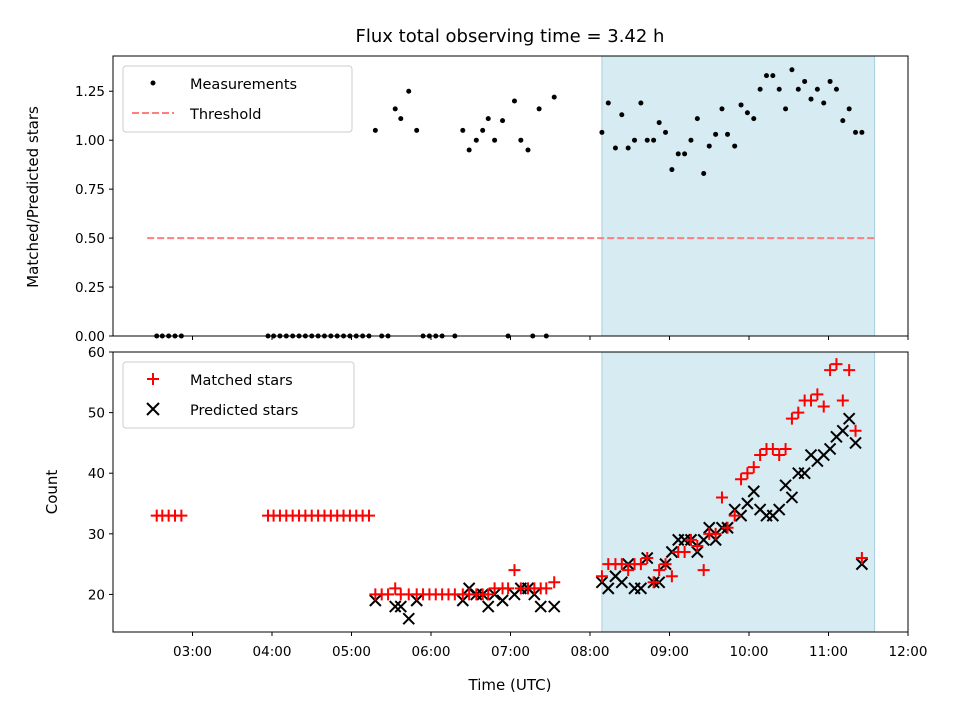 The width and height of the screenshot is (960, 720). What do you see at coordinates (908, 652) in the screenshot?
I see `x-tick-label: 12:00` at bounding box center [908, 652].